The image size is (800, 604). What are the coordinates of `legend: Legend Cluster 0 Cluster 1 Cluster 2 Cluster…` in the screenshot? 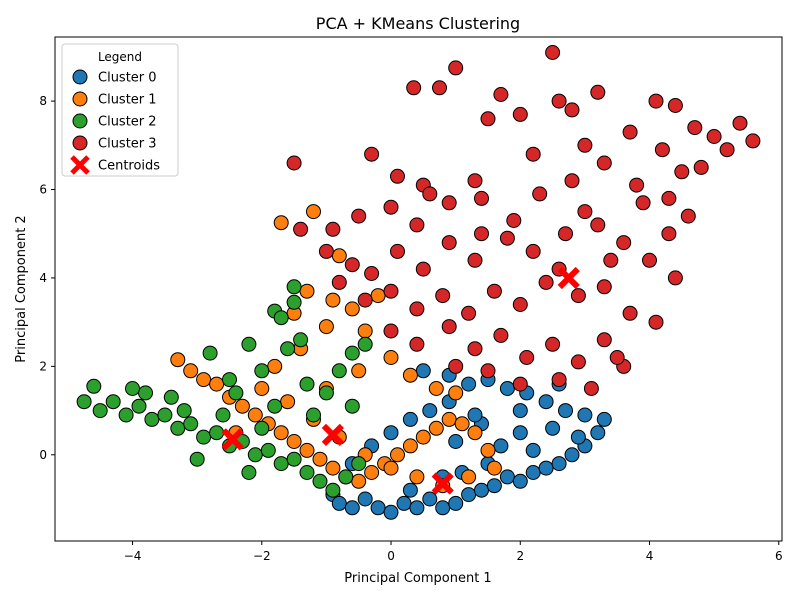 It's located at (120, 110).